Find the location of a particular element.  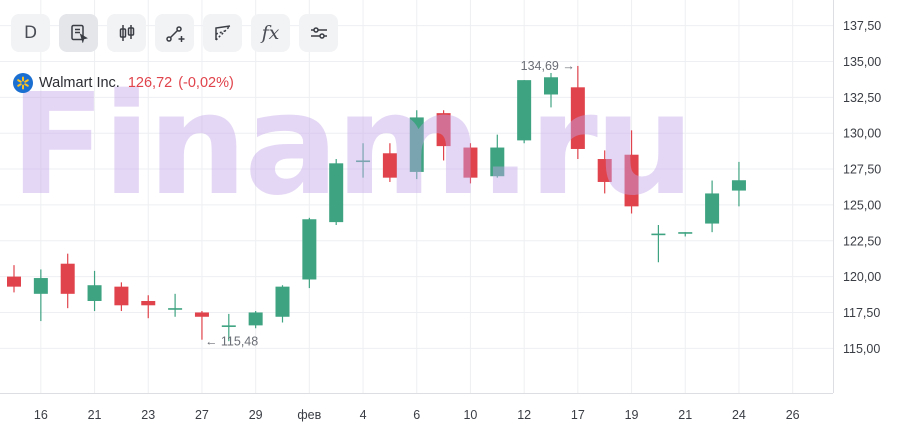

draw-line-icon is located at coordinates (174, 34).